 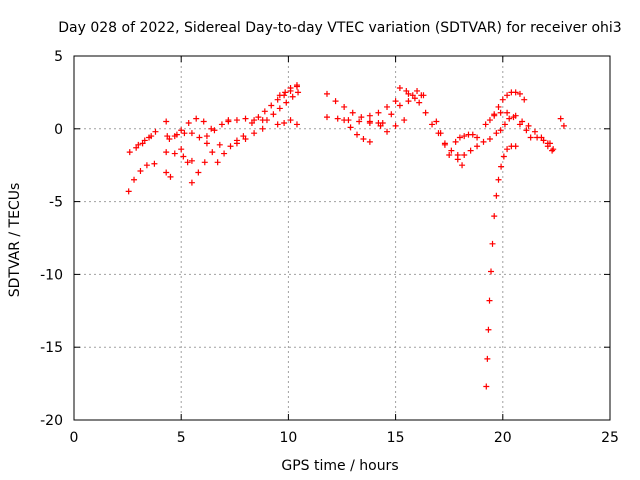 What do you see at coordinates (288, 438) in the screenshot?
I see `x-tick-label: 10` at bounding box center [288, 438].